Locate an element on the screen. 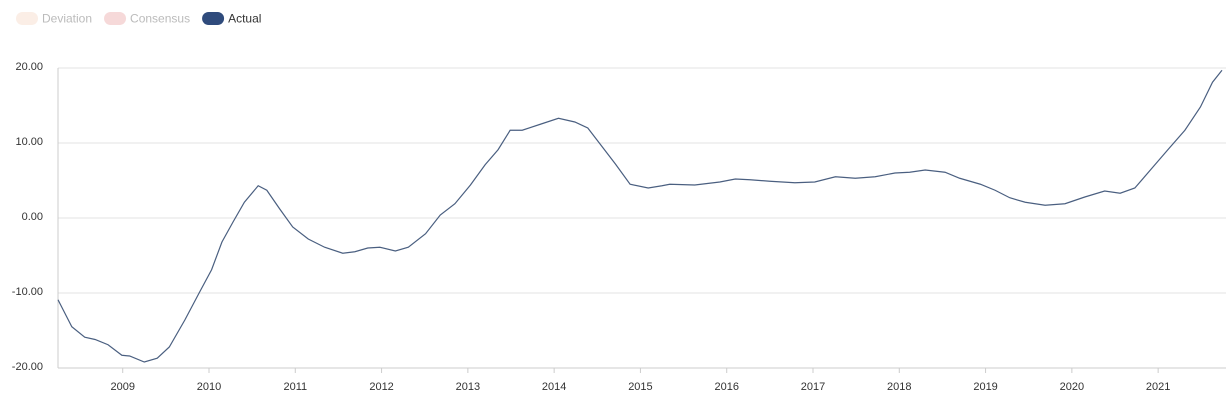 The height and width of the screenshot is (400, 1232). x-tick-label: 2009 is located at coordinates (122, 387).